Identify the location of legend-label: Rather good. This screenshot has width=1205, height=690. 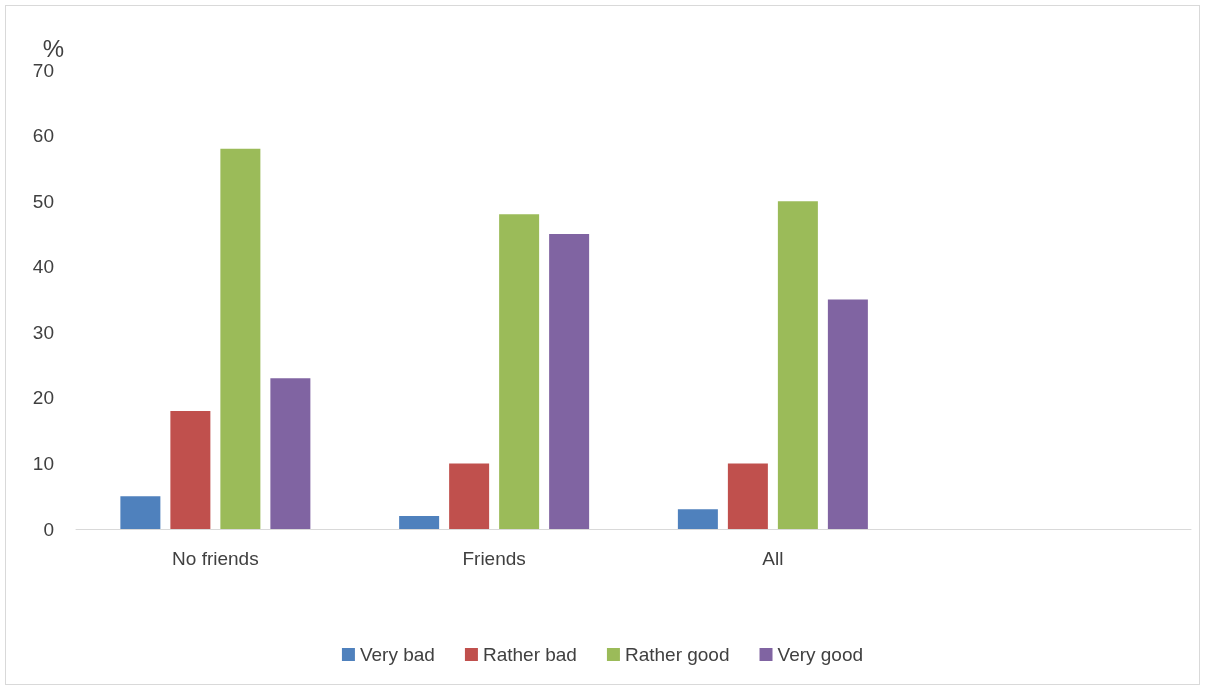
(677, 654).